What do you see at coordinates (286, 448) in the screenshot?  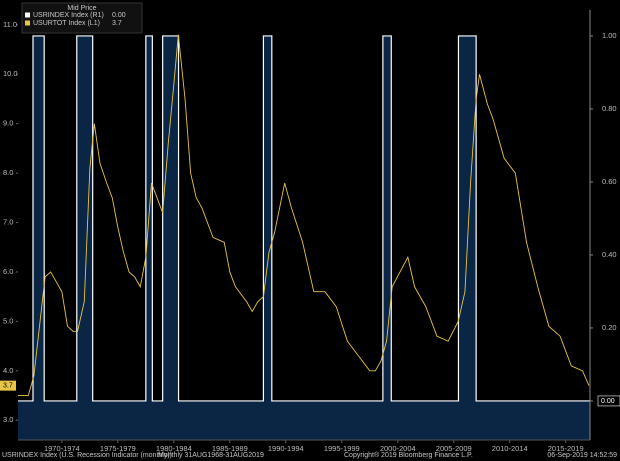 I see `x-tick-label: 1990-1994` at bounding box center [286, 448].